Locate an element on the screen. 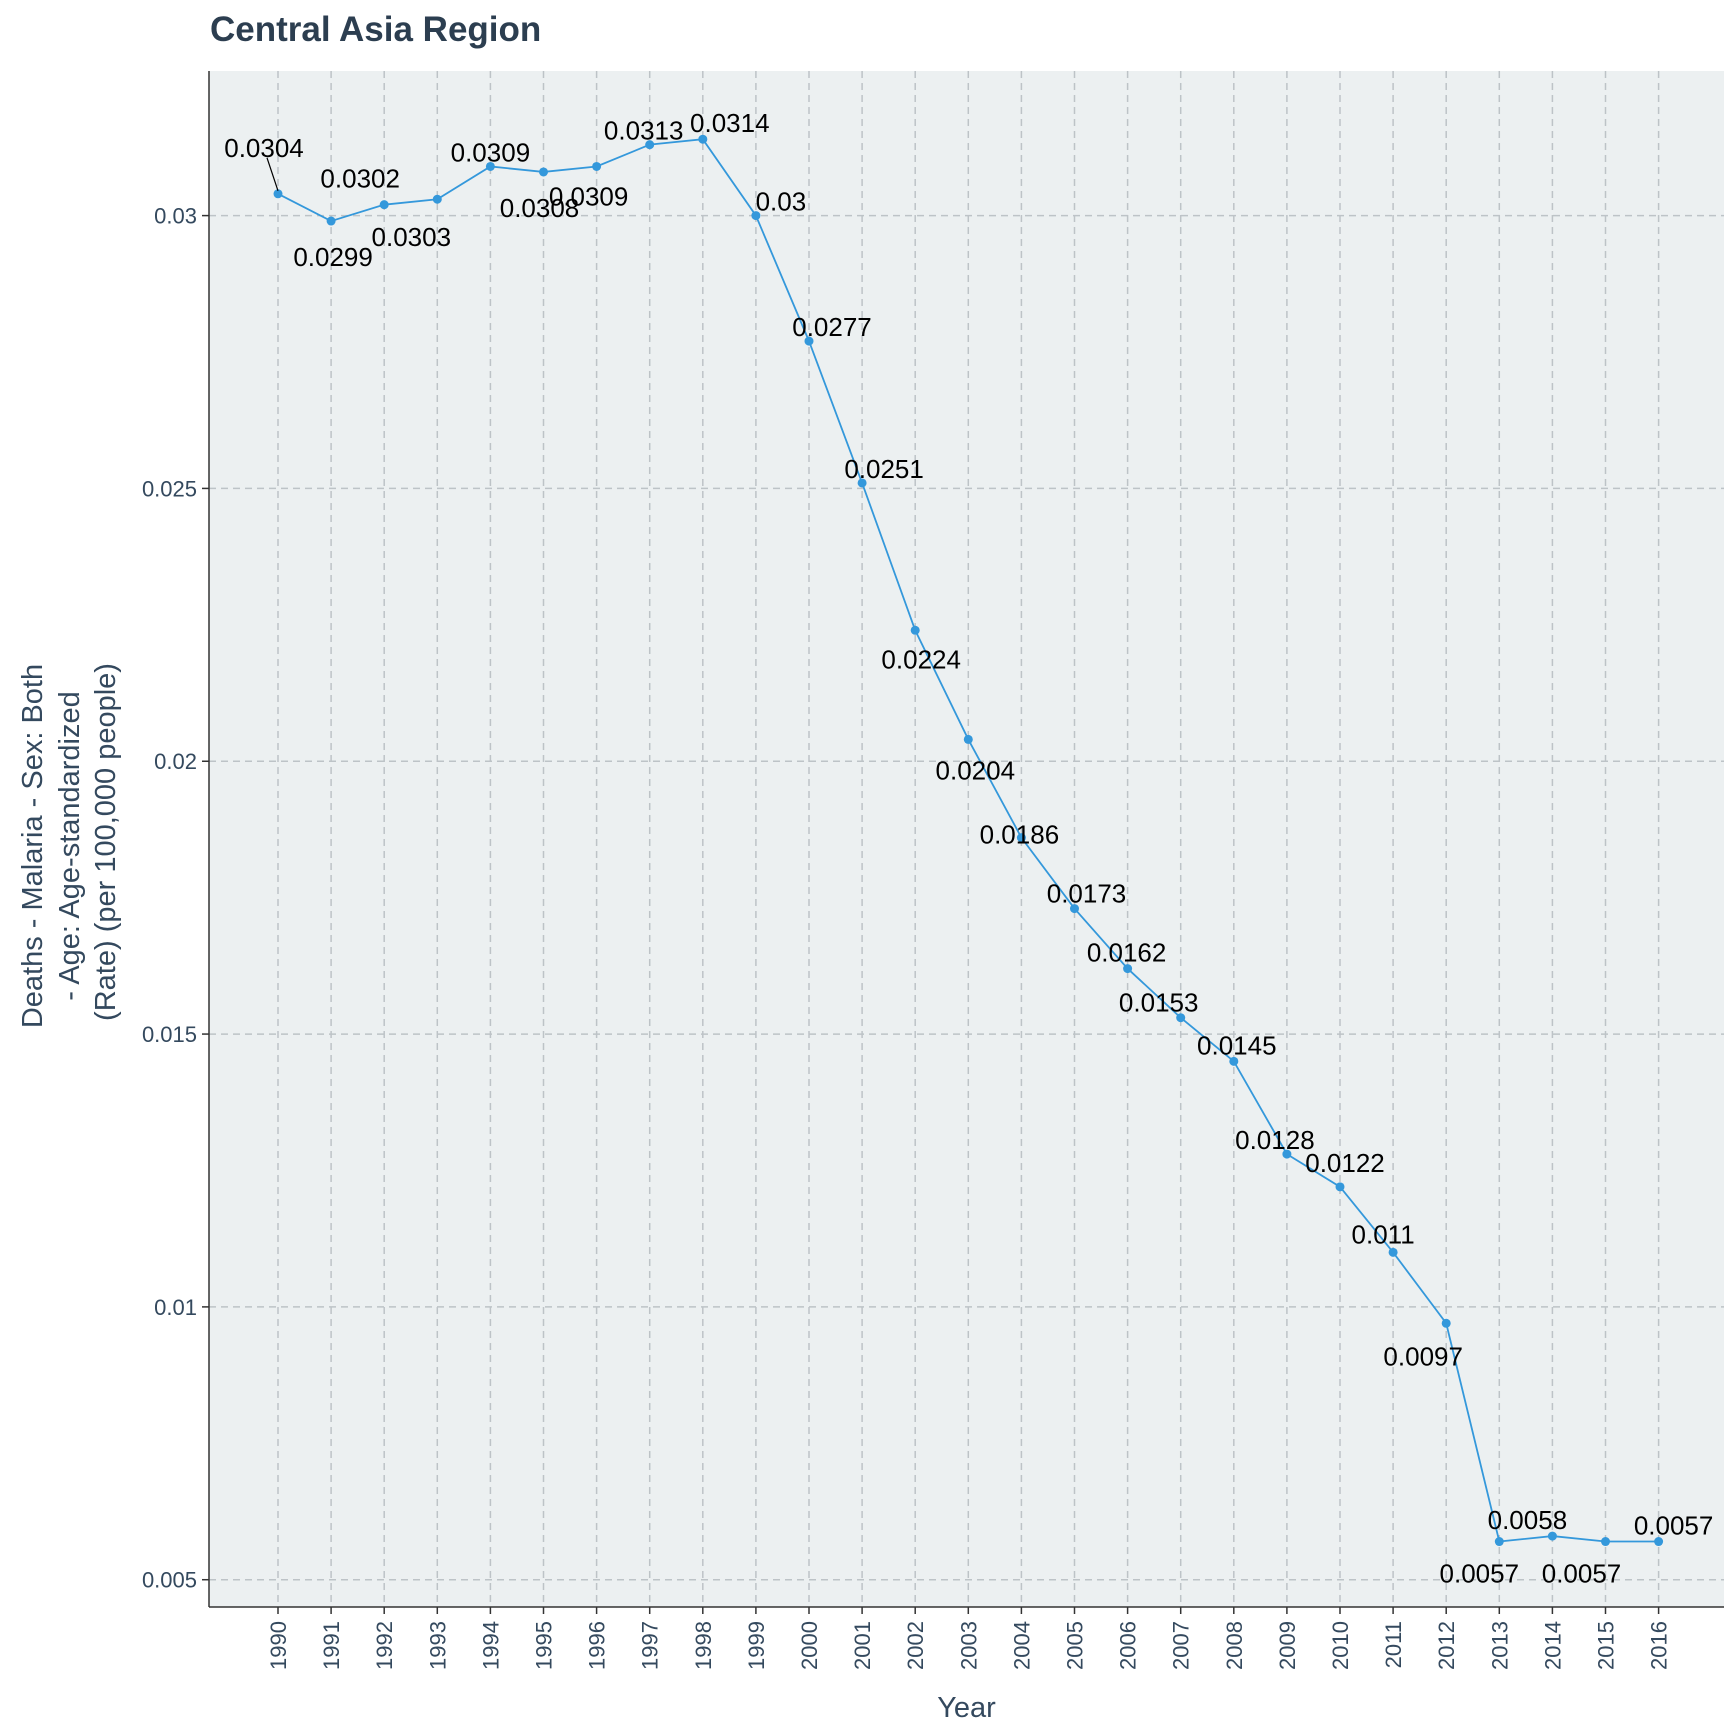  data-label: 0.0186 is located at coordinates (1020, 835).